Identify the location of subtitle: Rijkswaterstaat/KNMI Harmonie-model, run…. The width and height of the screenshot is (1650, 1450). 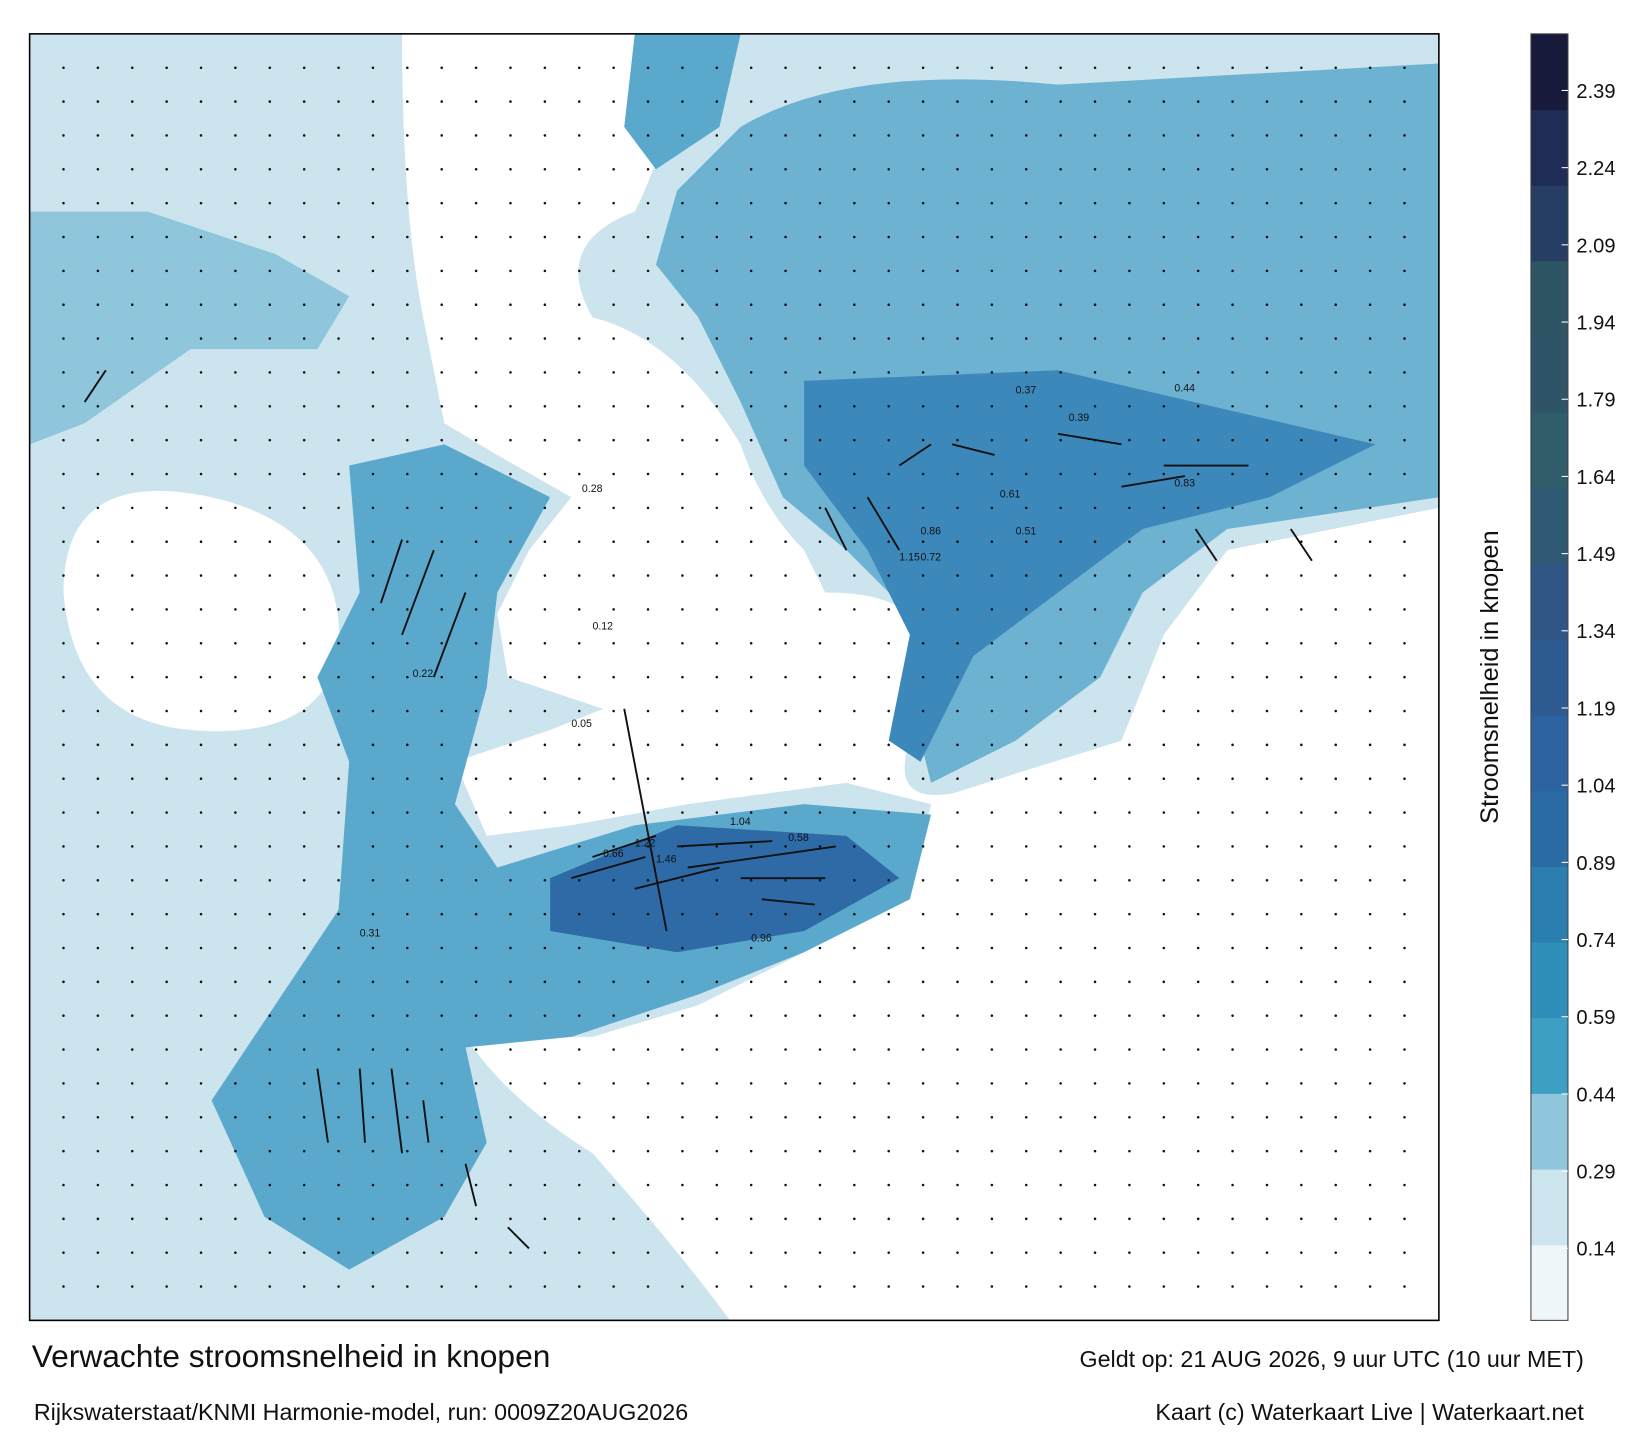
(361, 1412).